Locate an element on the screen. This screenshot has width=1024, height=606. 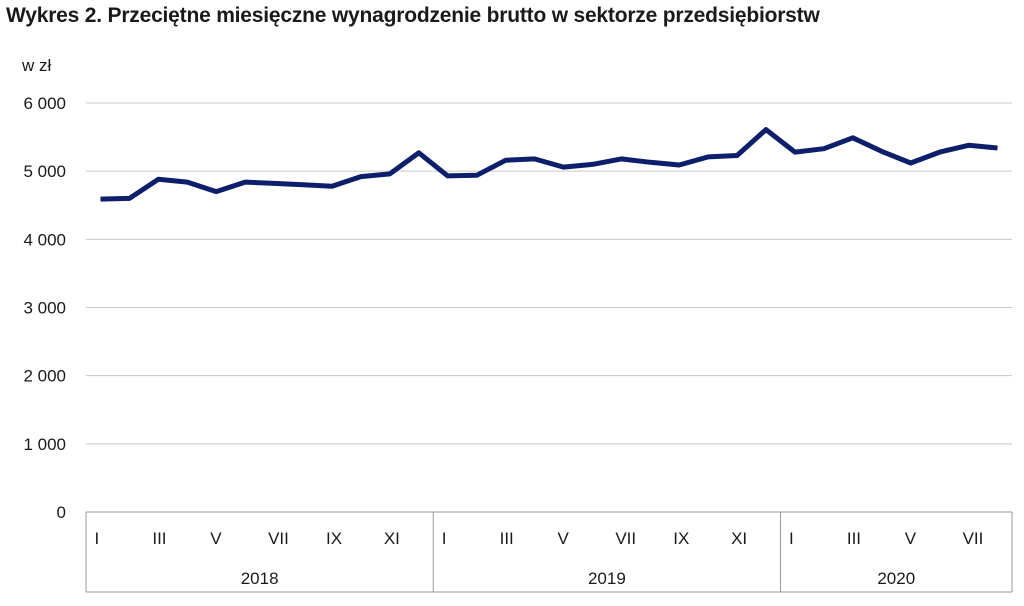
year-label: 2018 is located at coordinates (260, 578).